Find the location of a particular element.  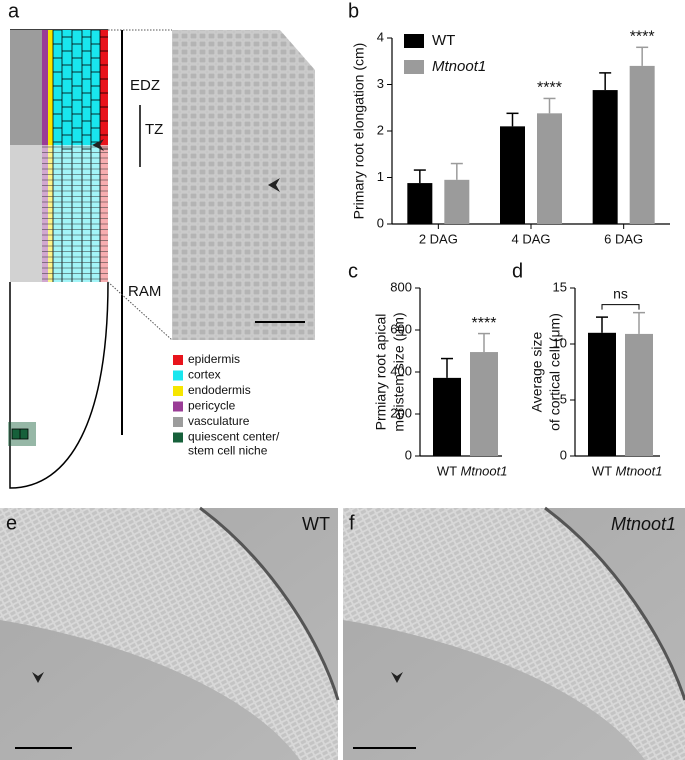

legend-label: cortex is located at coordinates (204, 375).